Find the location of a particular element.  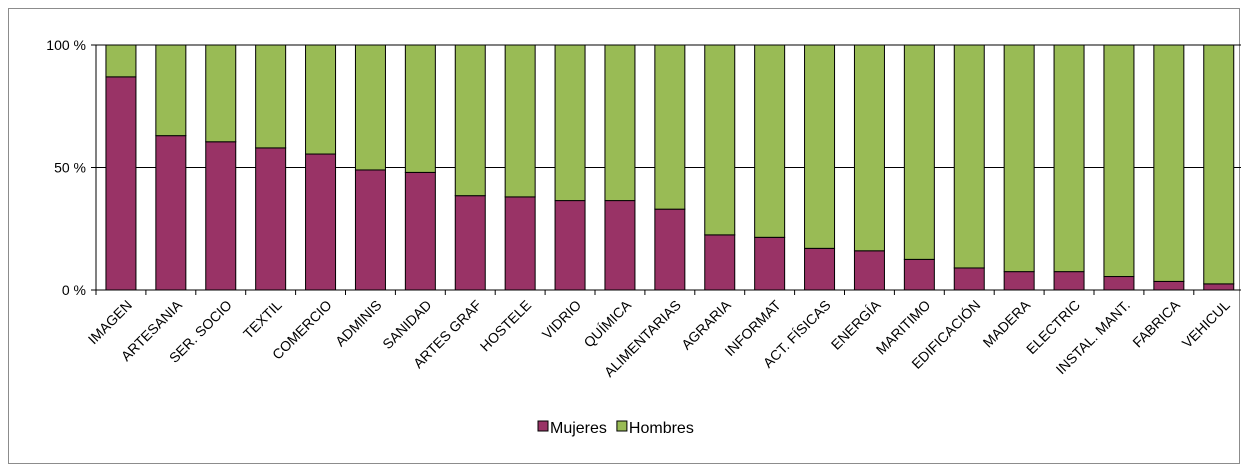

x-tick-label: HOSTELE is located at coordinates (506, 326).